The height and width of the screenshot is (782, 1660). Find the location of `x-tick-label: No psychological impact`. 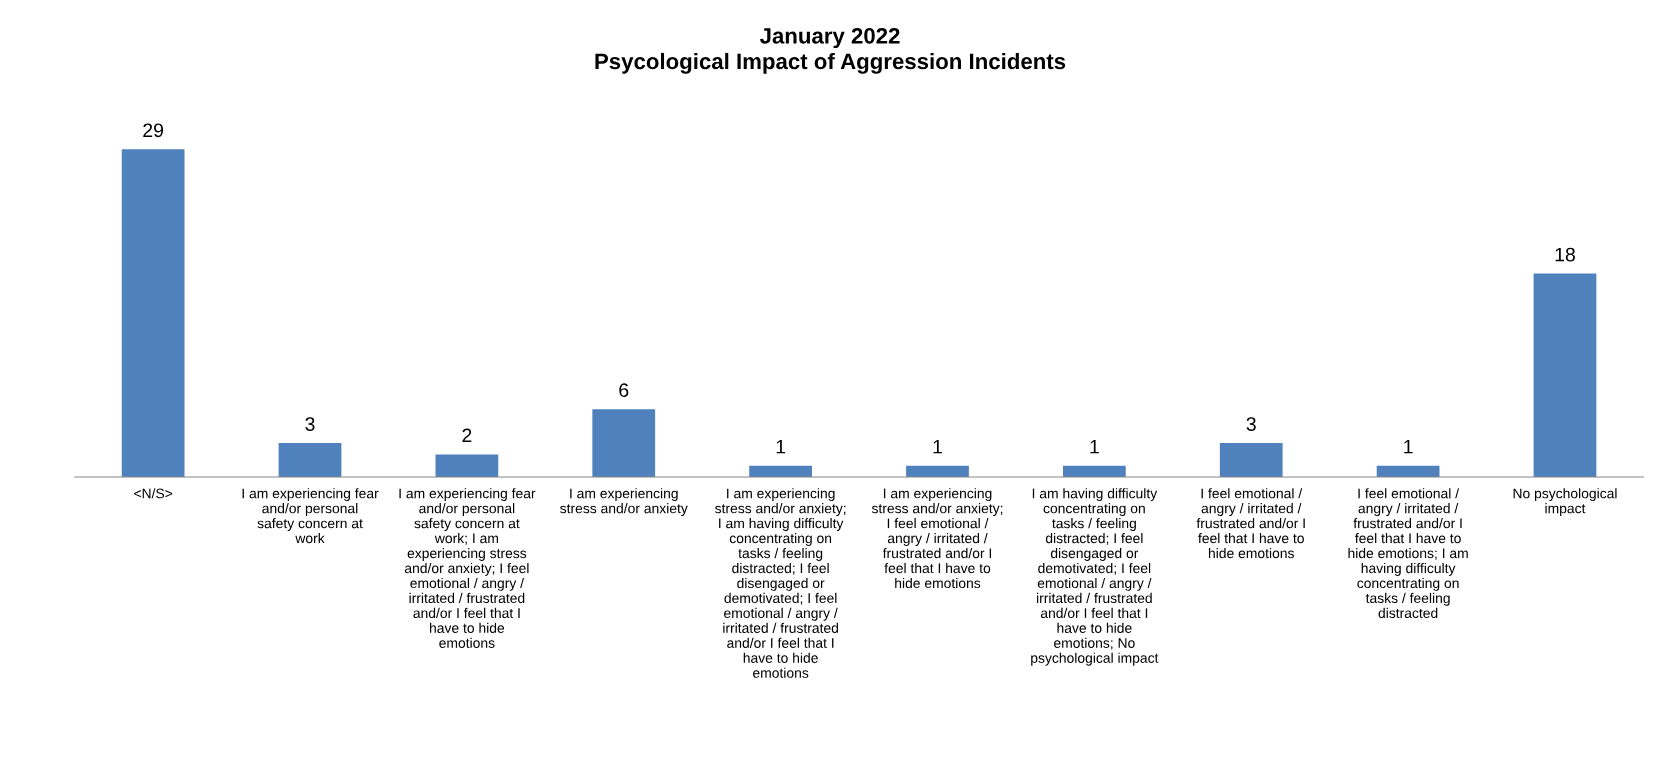

x-tick-label: No psychological impact is located at coordinates (1565, 502).